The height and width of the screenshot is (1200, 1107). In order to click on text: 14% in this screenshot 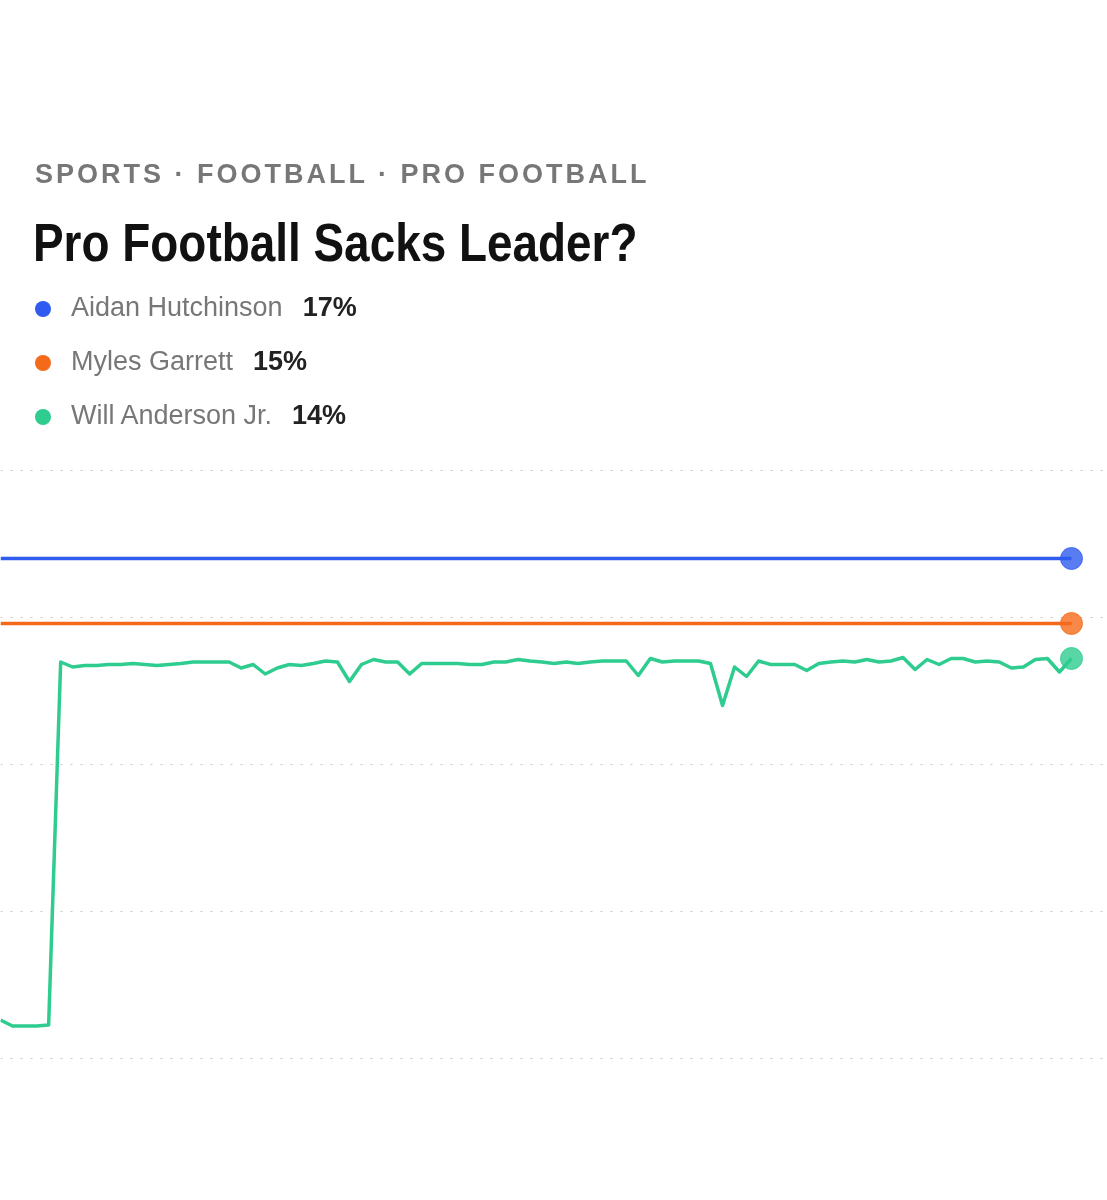, I will do `click(319, 414)`.